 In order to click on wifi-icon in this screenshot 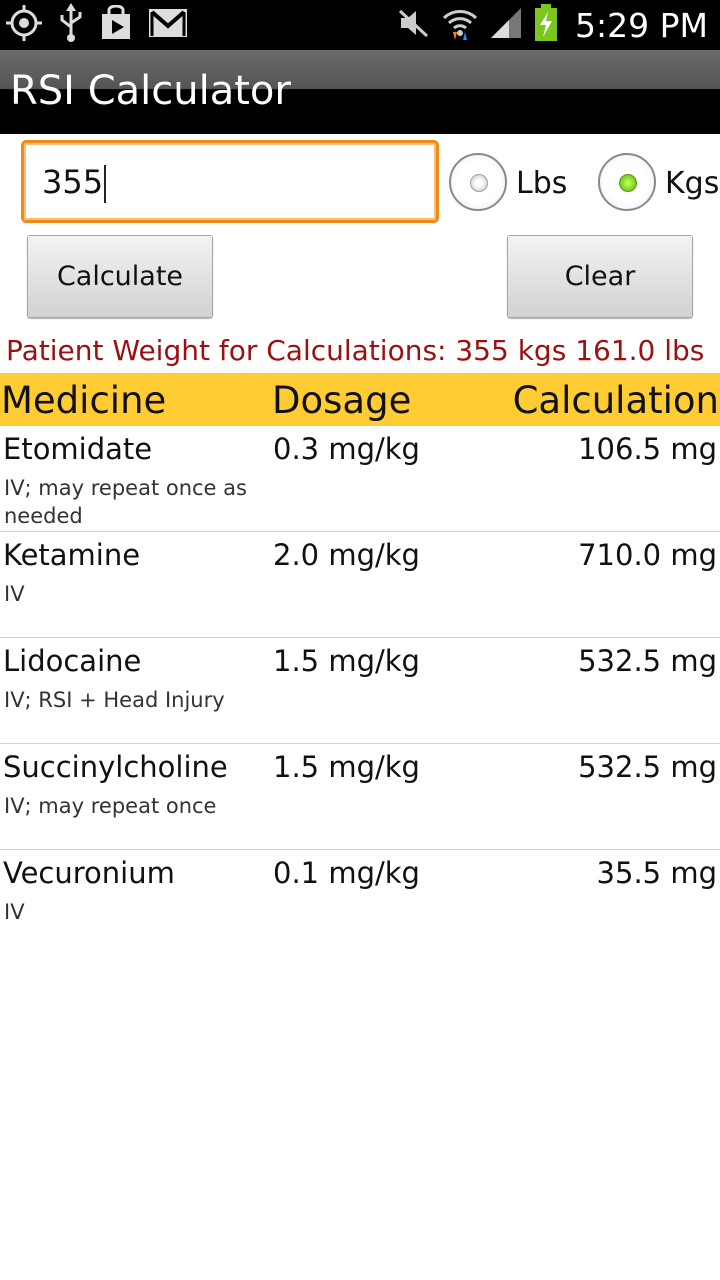, I will do `click(460, 25)`.